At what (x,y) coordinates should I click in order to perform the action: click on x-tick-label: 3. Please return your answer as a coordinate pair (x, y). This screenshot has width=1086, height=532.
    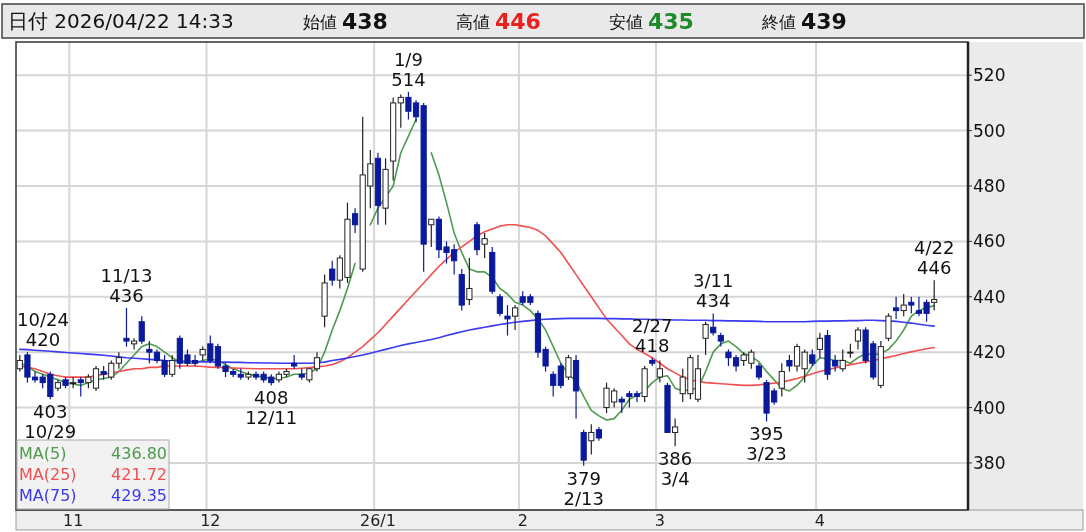
    Looking at the image, I should click on (659, 520).